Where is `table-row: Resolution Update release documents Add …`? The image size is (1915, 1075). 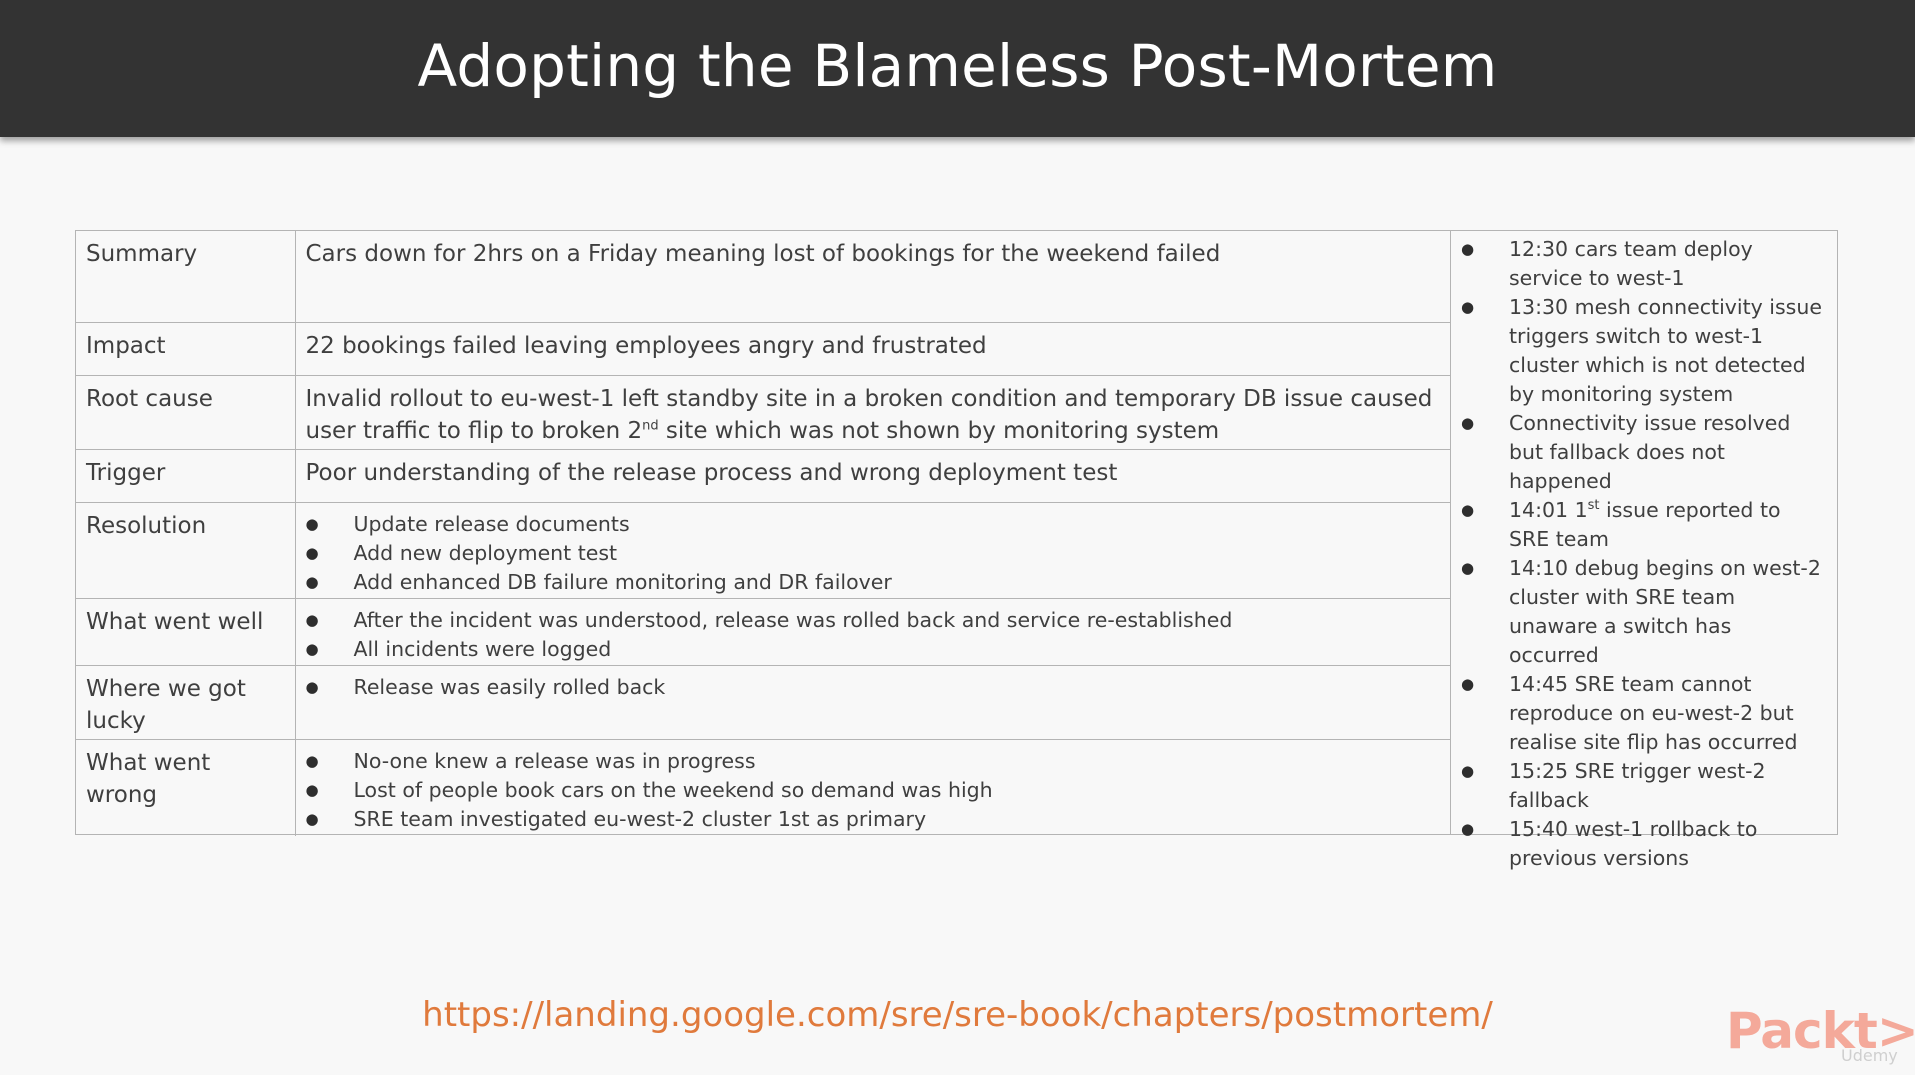
table-row: Resolution Update release documents Add … is located at coordinates (763, 550).